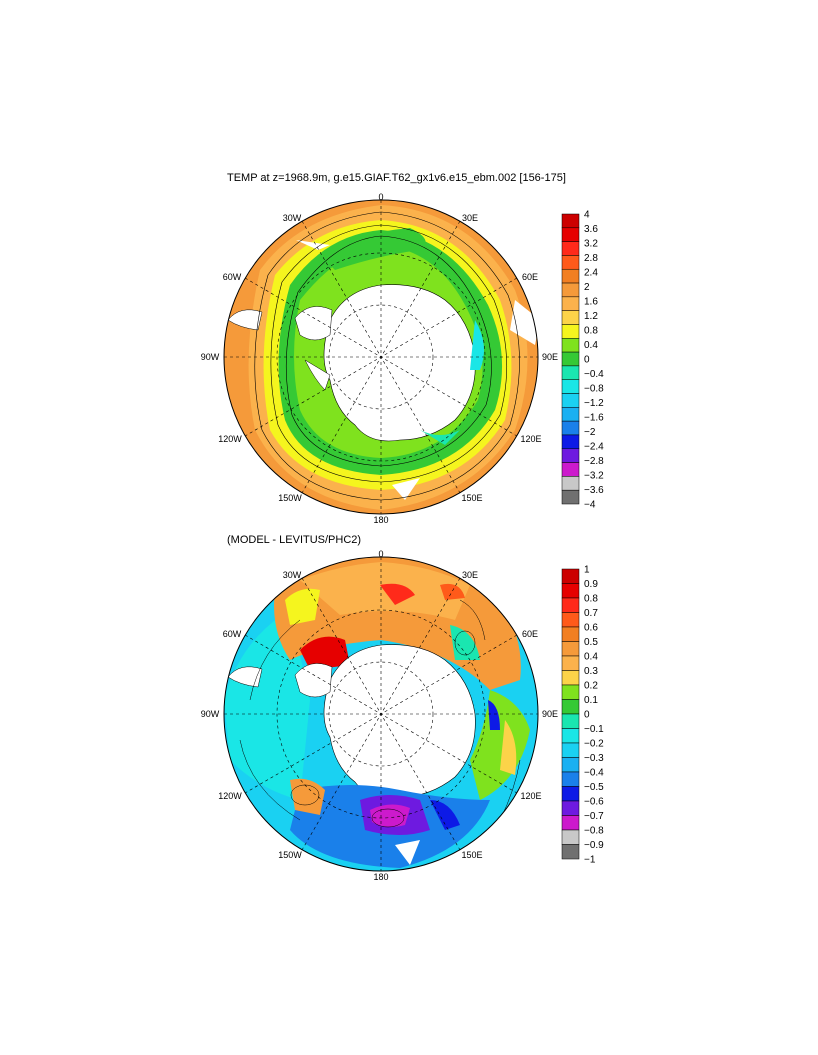 This screenshot has width=818, height=1055. I want to click on bottom-lon-label-180: 180, so click(381, 877).